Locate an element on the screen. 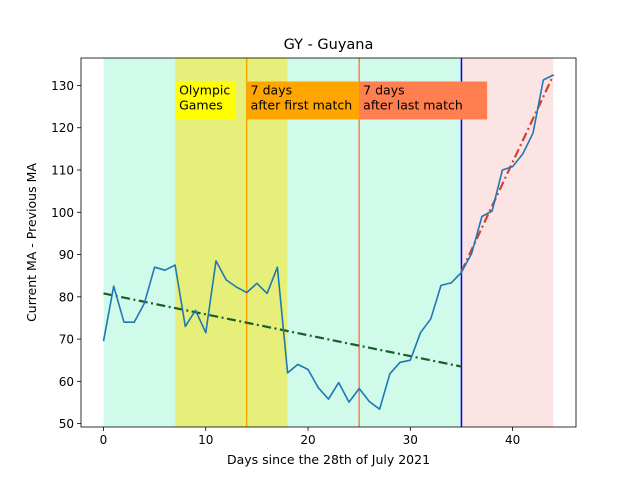 The height and width of the screenshot is (480, 640). y-tick-label-130: 130 is located at coordinates (62, 86).